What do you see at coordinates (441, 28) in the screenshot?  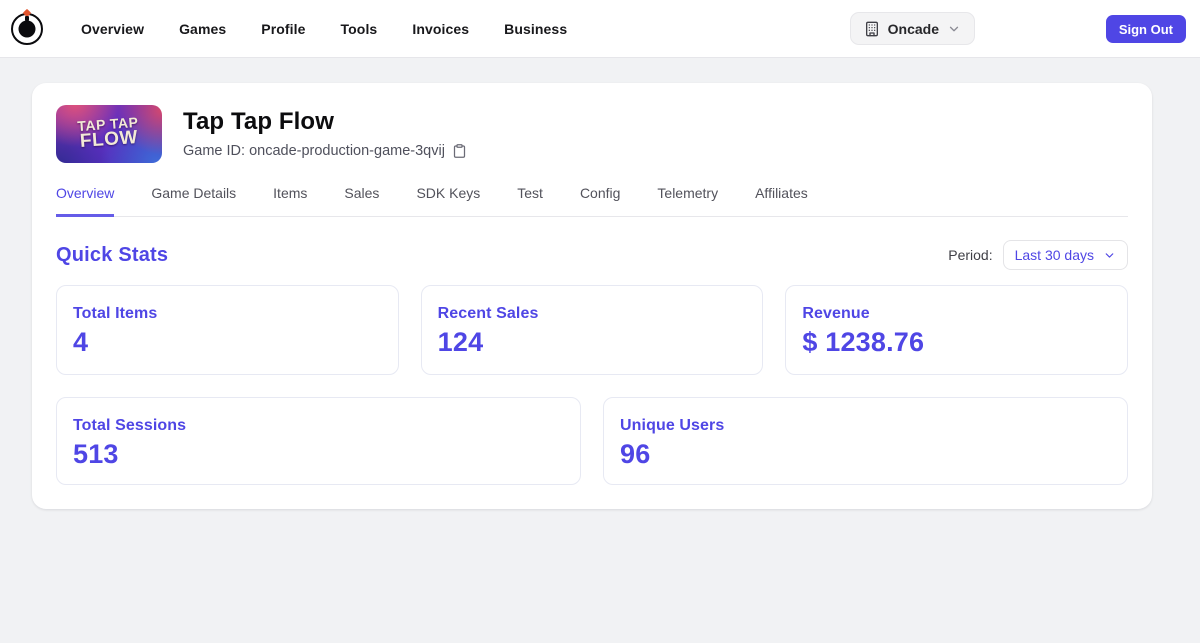 I see `nav-item-invoices: Invoices` at bounding box center [441, 28].